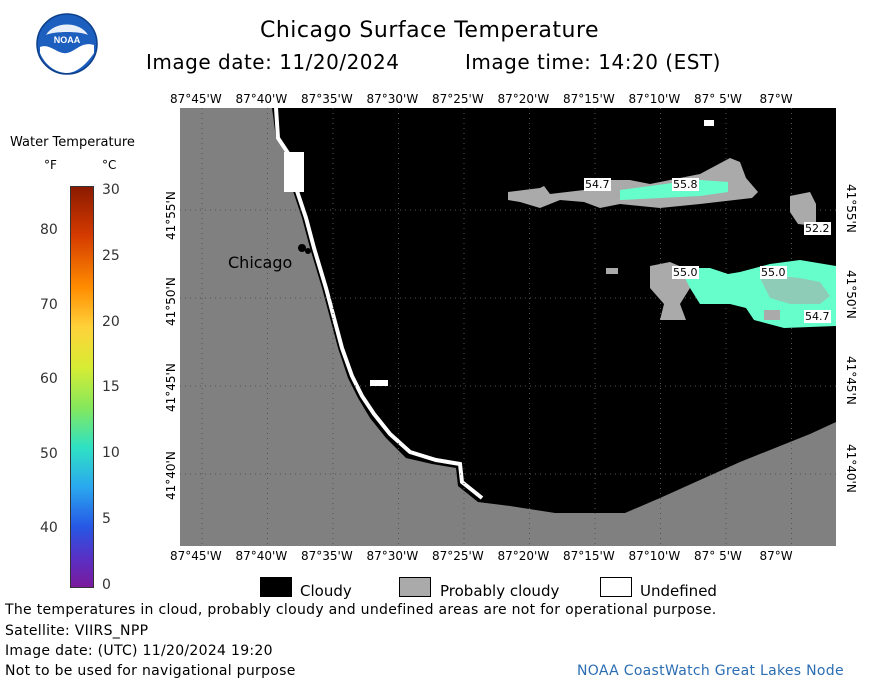 This screenshot has width=876, height=687. Describe the element at coordinates (49, 528) in the screenshot. I see `fahrenheit-tick: 40` at that location.